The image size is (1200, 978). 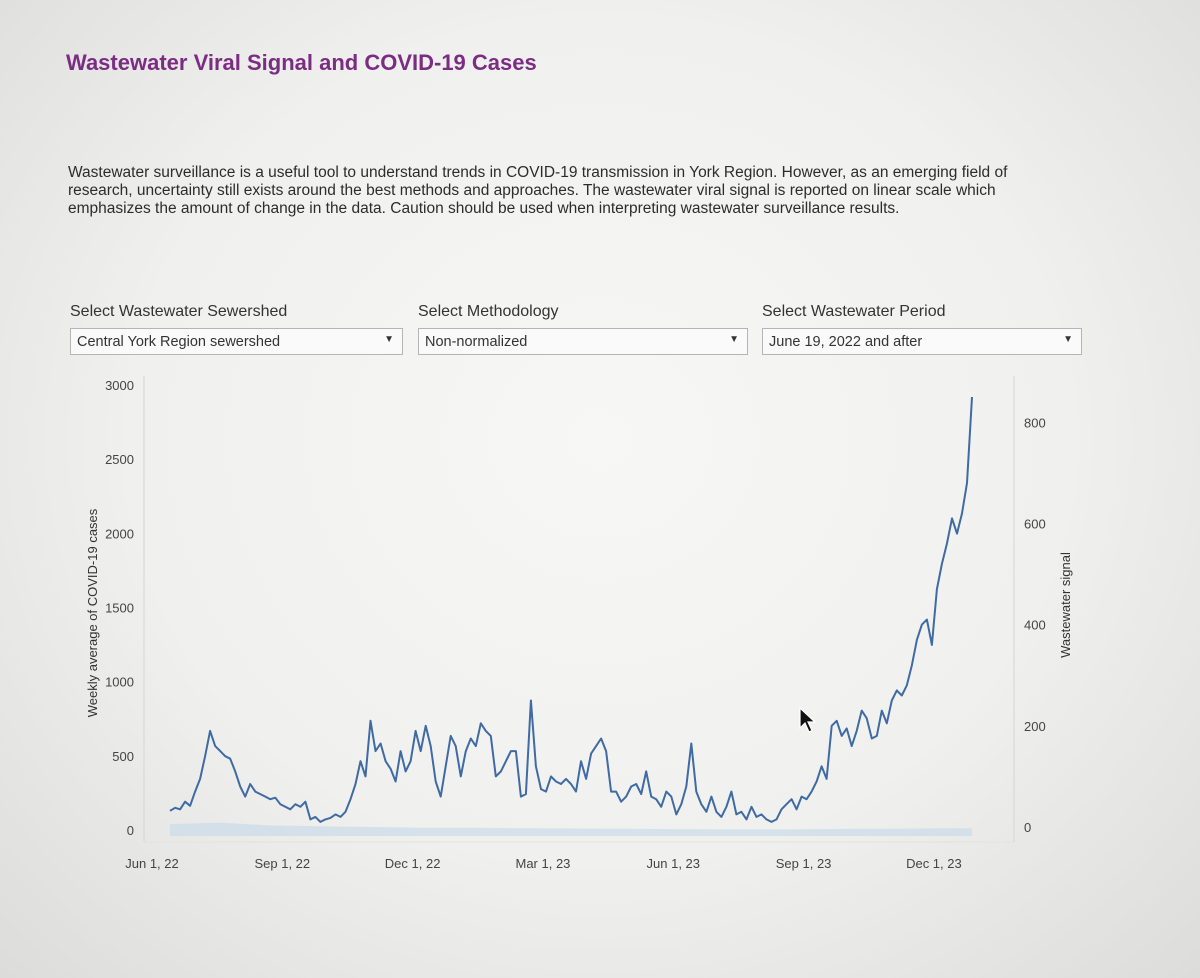 What do you see at coordinates (119, 385) in the screenshot?
I see `y-left-tick-label: 3000` at bounding box center [119, 385].